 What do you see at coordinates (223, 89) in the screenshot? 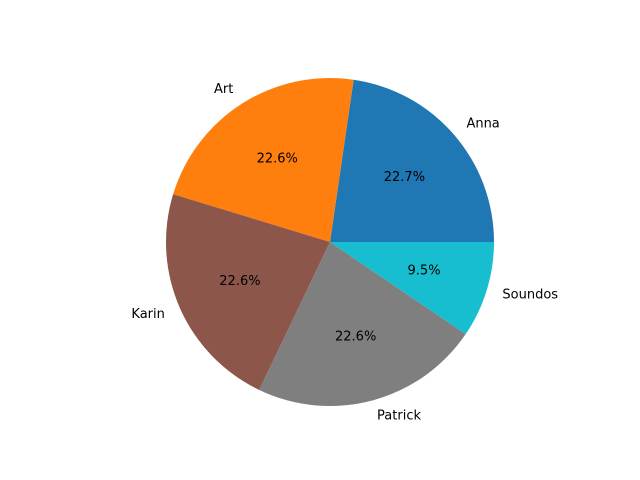
I see `slice-label-art: Art` at bounding box center [223, 89].